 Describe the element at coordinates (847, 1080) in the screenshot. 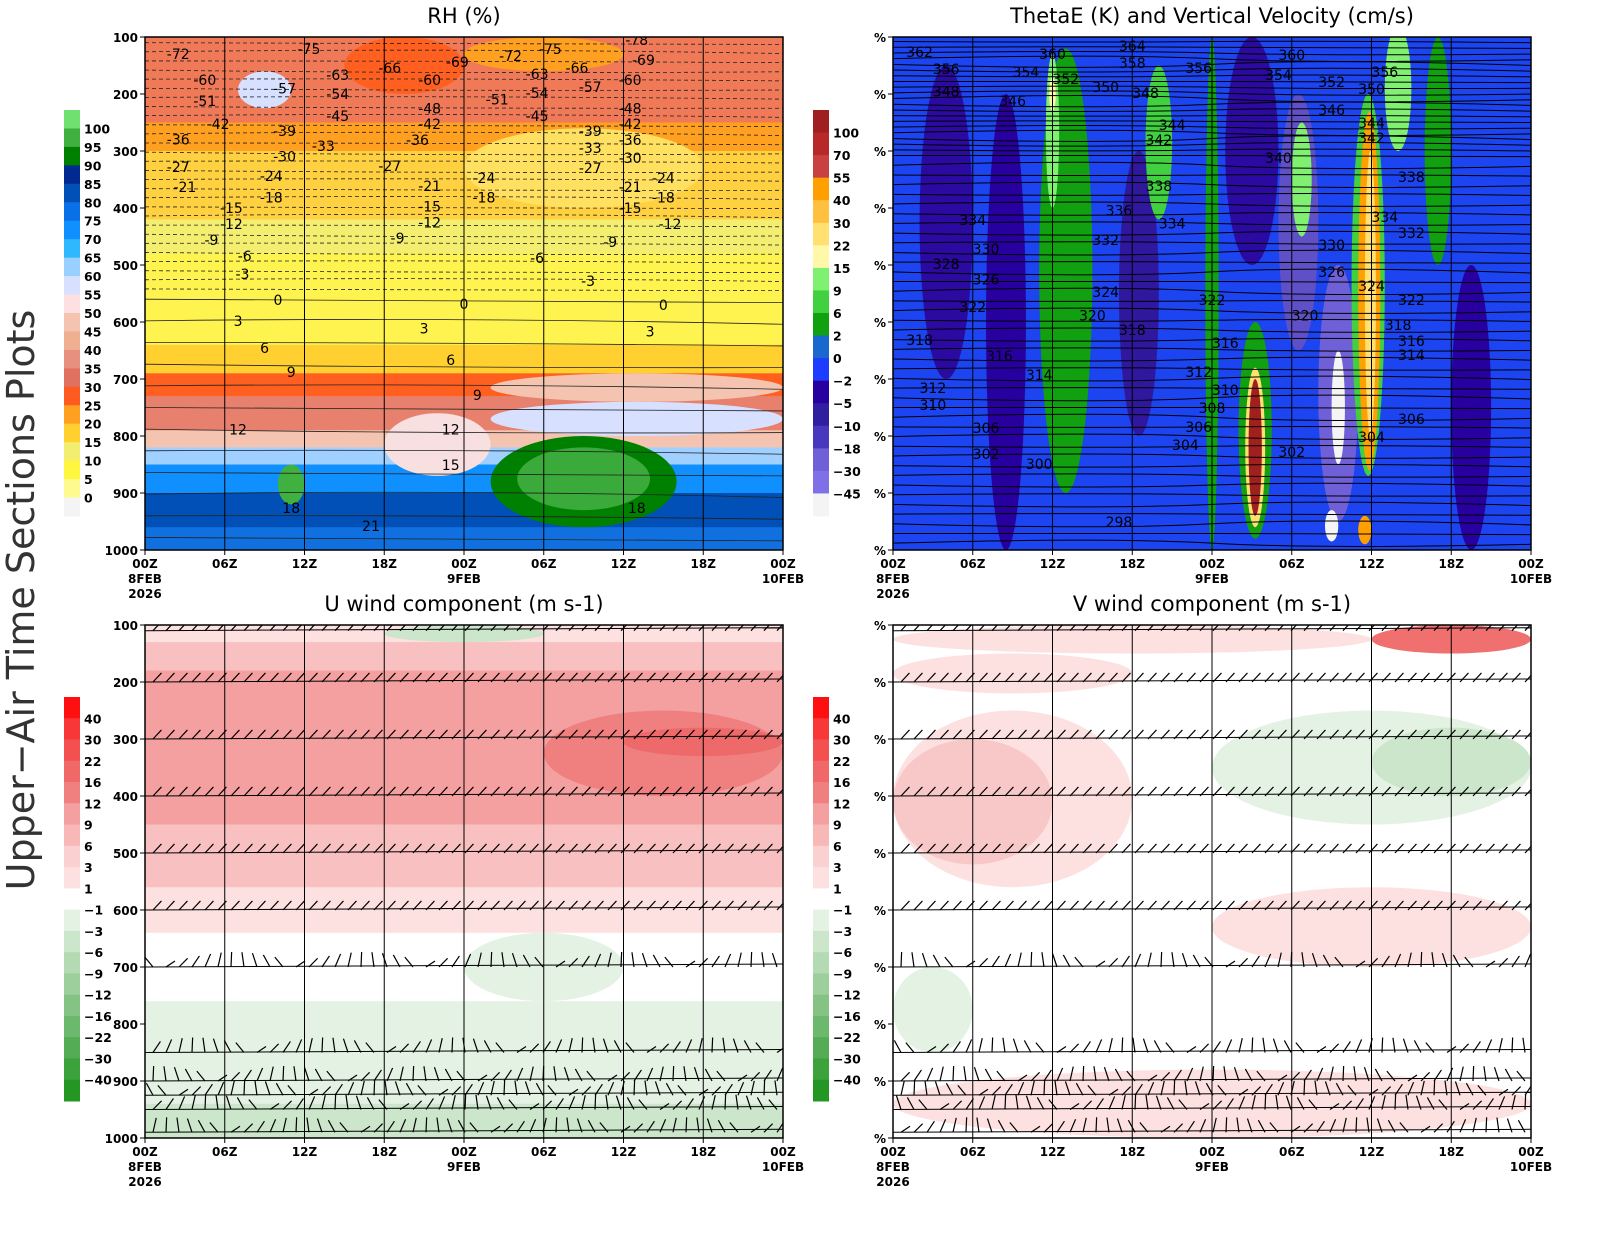

I see `colorbar-label: −40` at that location.